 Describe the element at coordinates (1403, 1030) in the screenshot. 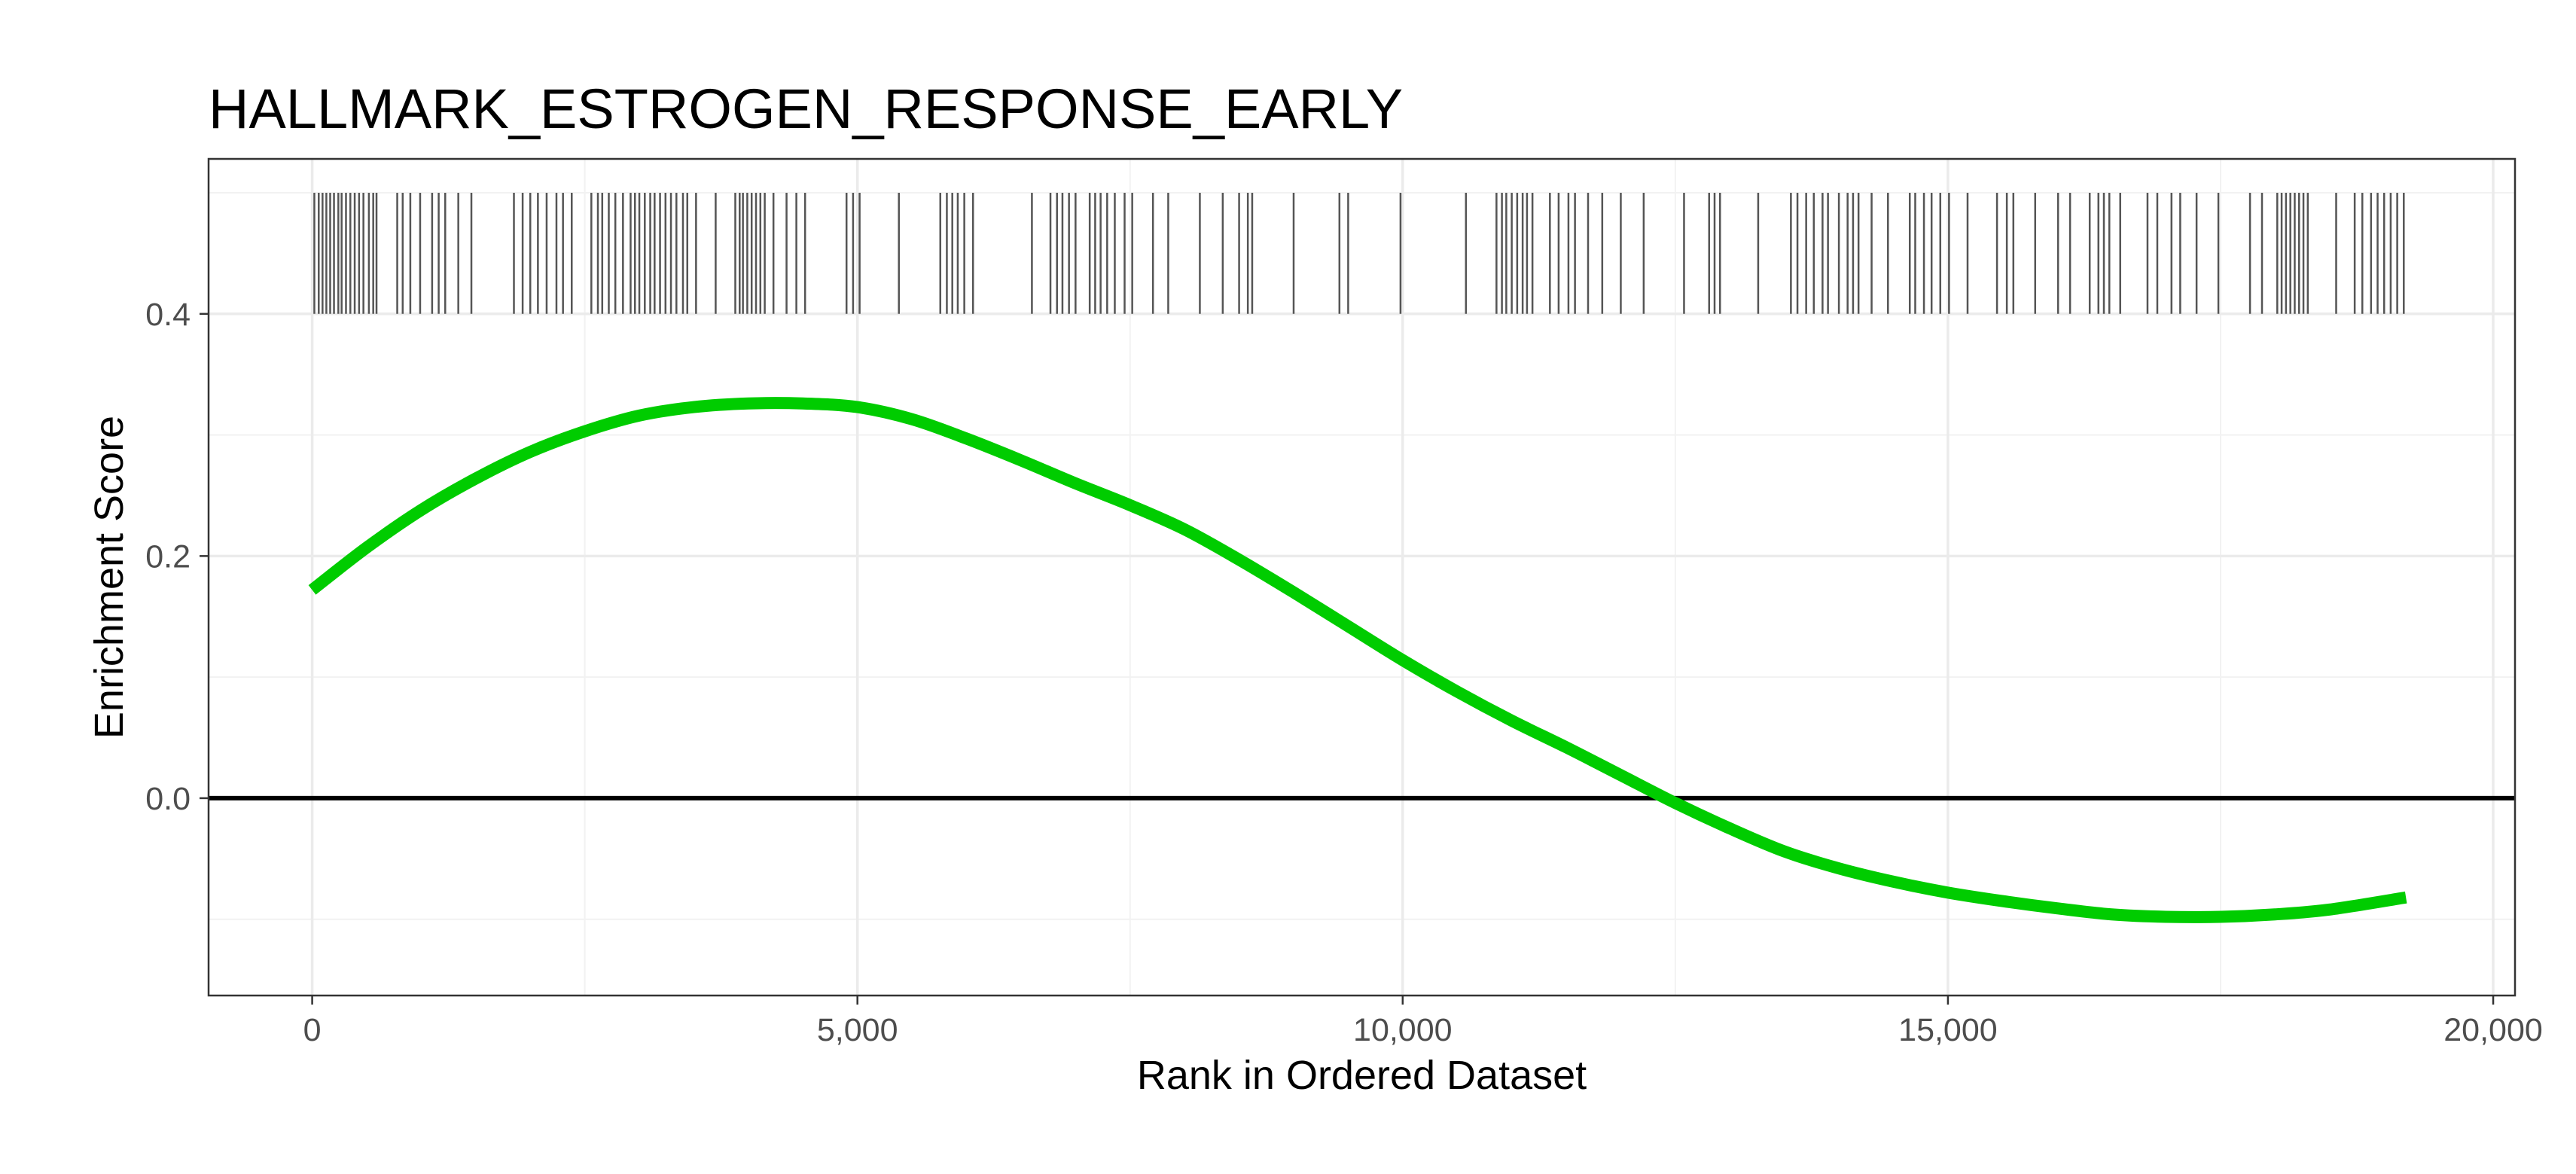

I see `x-tick-label: 10,000` at that location.